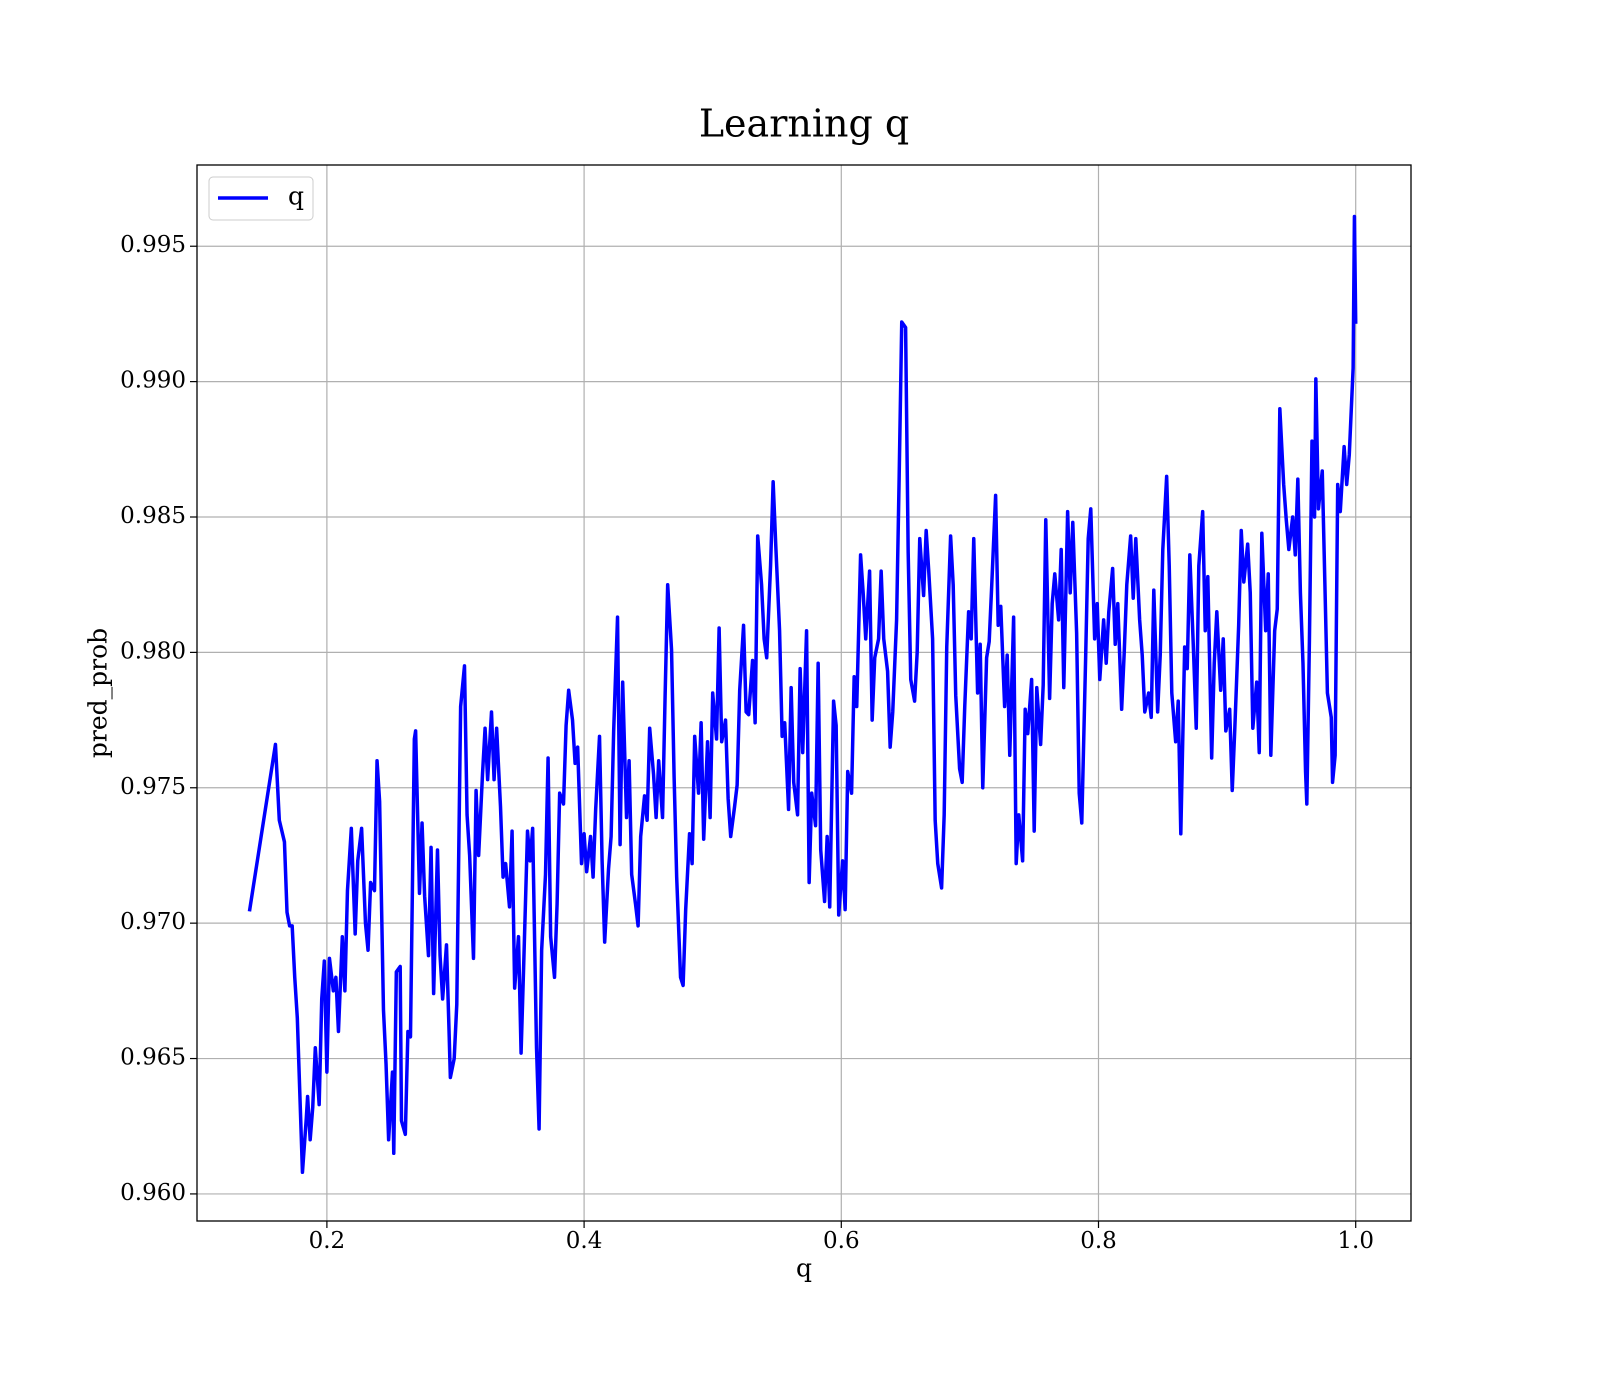  I want to click on y-tick-label: 0.960, so click(153, 1193).